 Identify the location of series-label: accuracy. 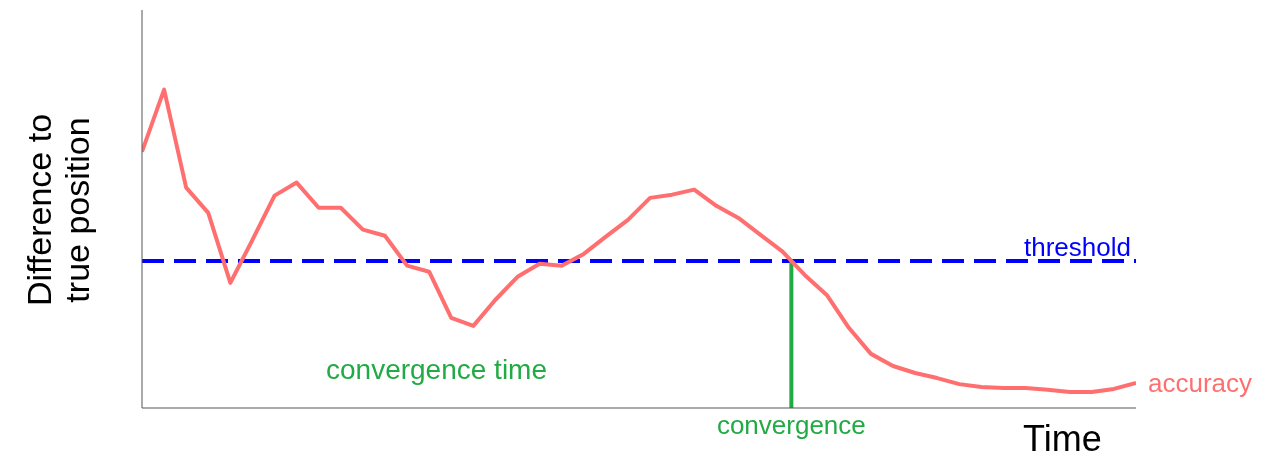
(1200, 382).